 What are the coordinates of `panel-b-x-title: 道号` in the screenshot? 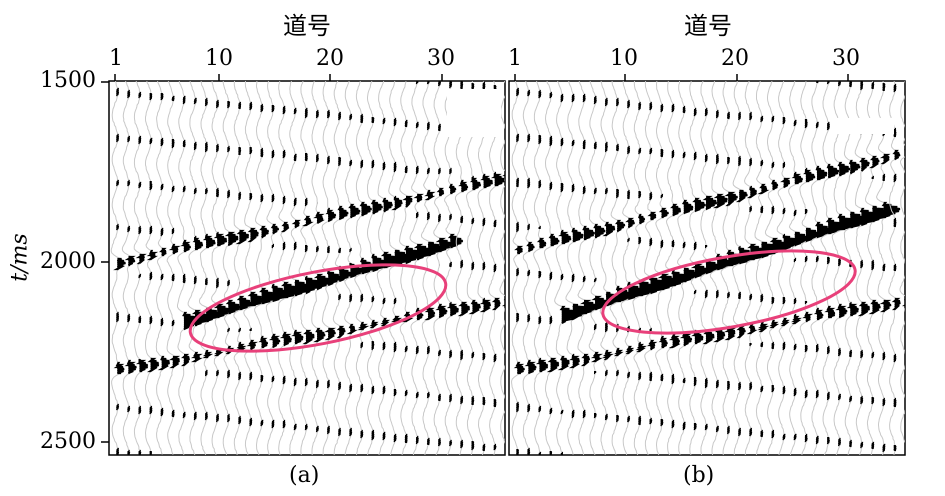 It's located at (708, 26).